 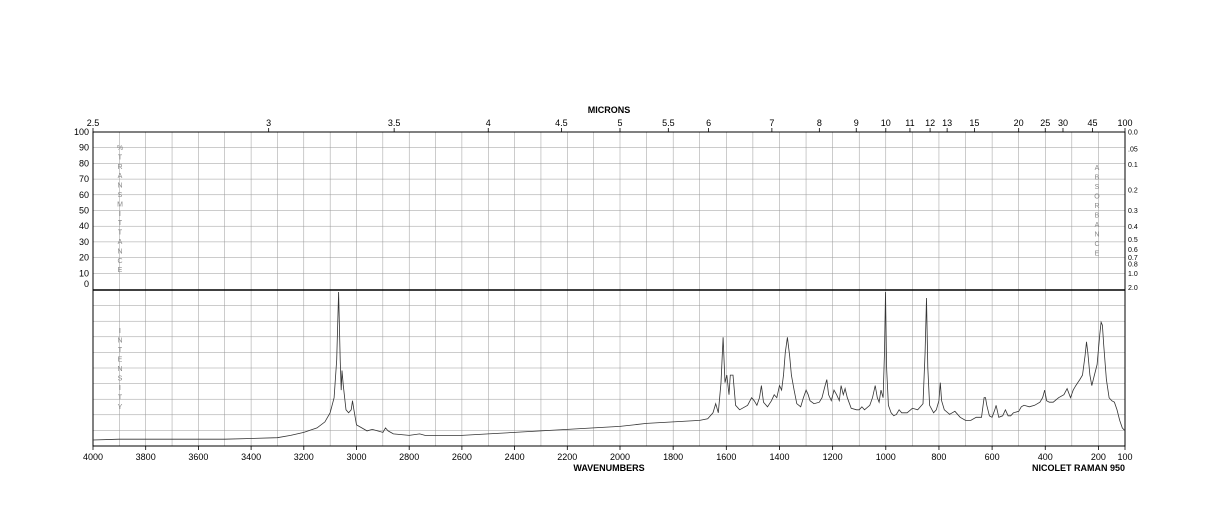 What do you see at coordinates (1133, 240) in the screenshot?
I see `absorbance-tick-label: 0.5` at bounding box center [1133, 240].